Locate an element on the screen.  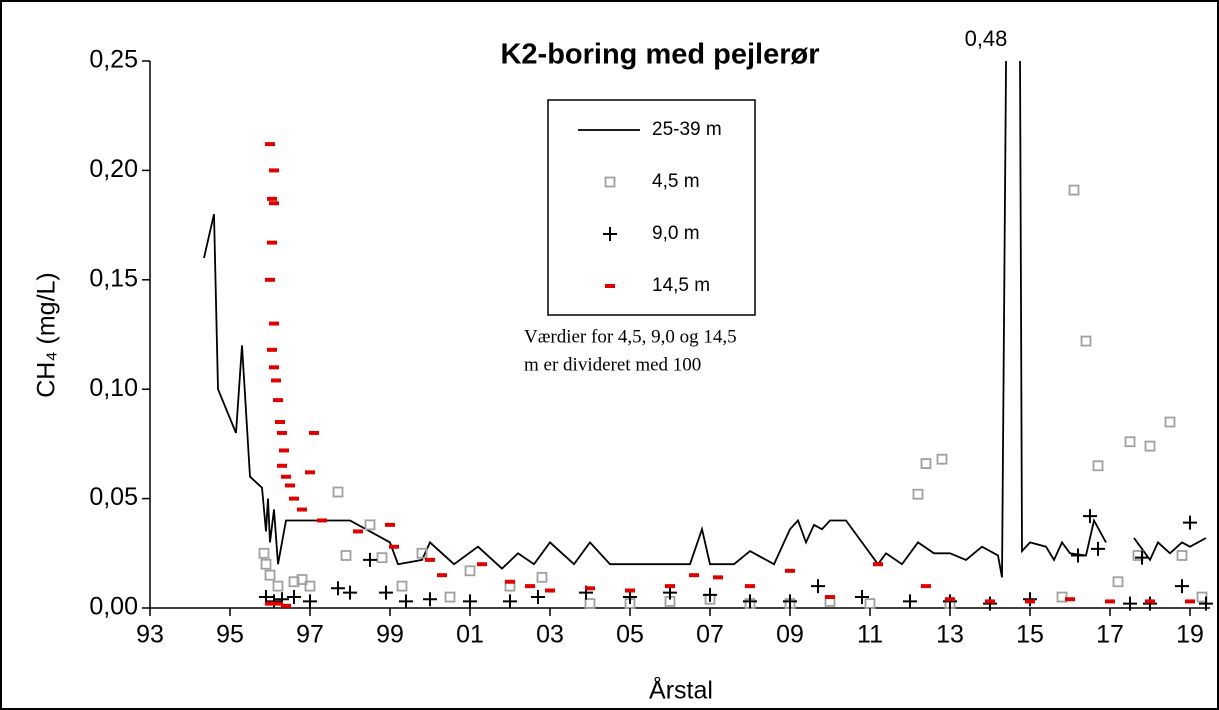
x-tick-label: 15 is located at coordinates (1030, 635).